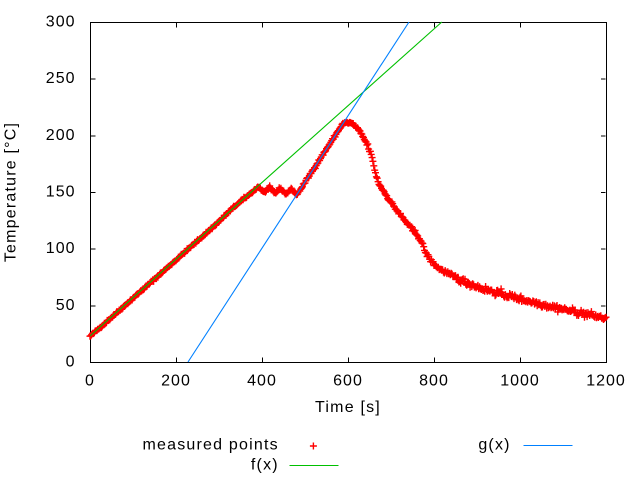  Describe the element at coordinates (265, 464) in the screenshot. I see `svg-text: f(x)` at that location.